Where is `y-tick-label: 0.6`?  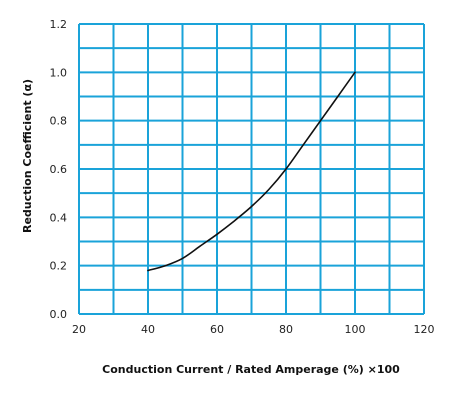 y-tick-label: 0.6 is located at coordinates (59, 169).